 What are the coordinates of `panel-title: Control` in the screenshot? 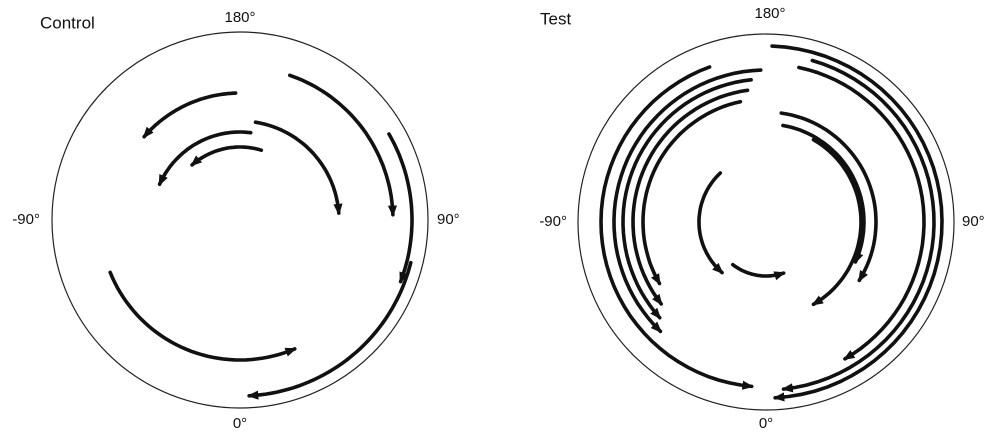 It's located at (67, 22).